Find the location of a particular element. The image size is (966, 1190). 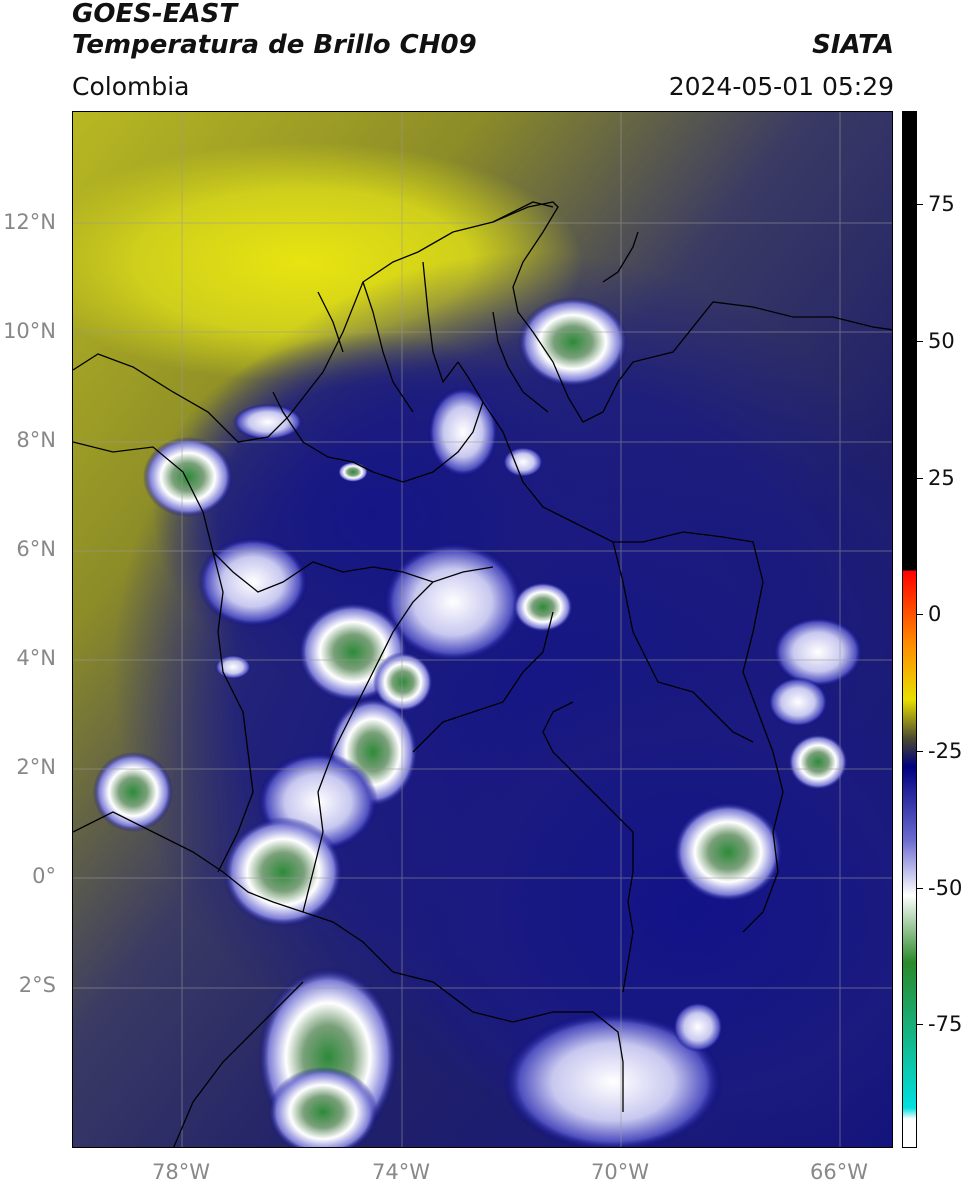

lon-label-70w: 70°W is located at coordinates (620, 1172).